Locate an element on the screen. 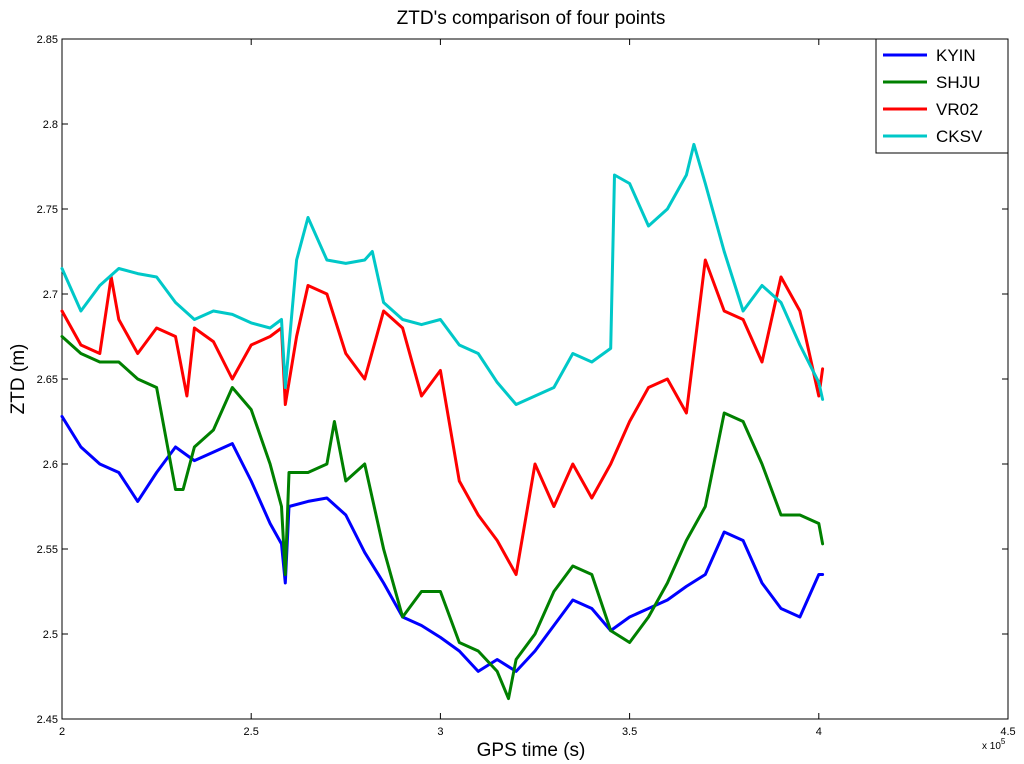 This screenshot has height=764, width=1024. legend-label-shju: SHJU is located at coordinates (958, 82).